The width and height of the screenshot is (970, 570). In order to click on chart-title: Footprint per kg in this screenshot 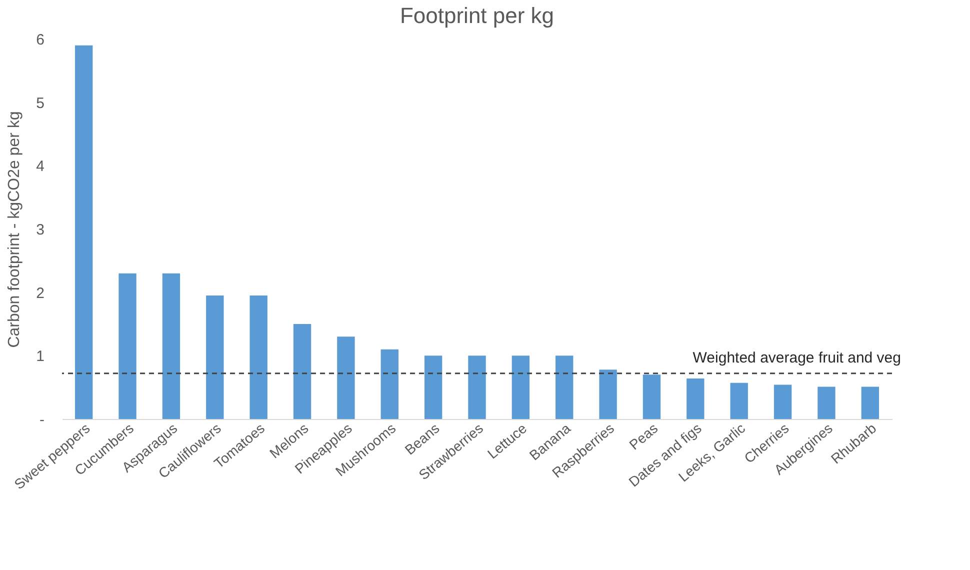, I will do `click(477, 15)`.